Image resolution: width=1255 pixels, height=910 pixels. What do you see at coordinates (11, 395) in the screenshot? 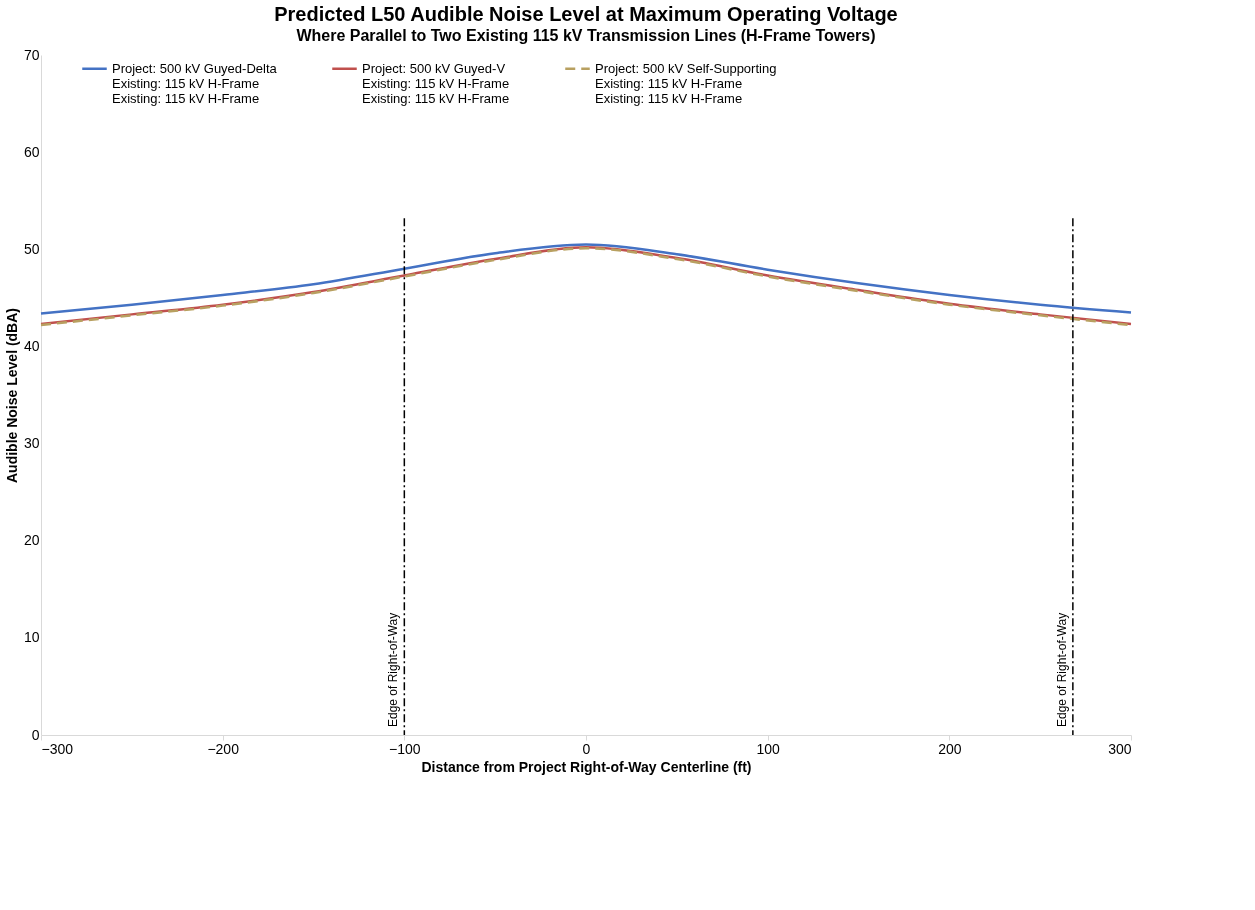
I see `y-axis-title: Audible Noise Level (dBA)` at bounding box center [11, 395].